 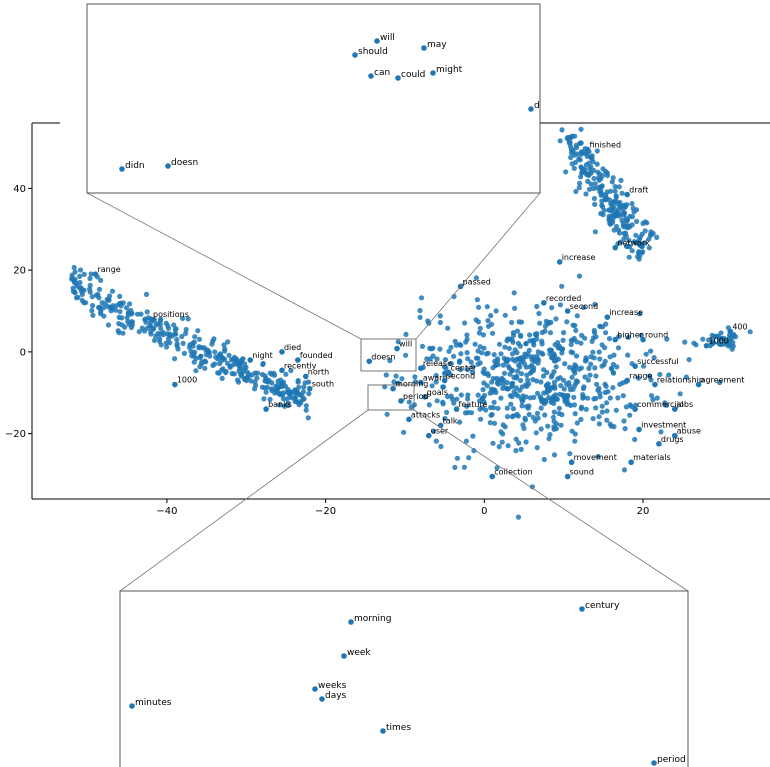 What do you see at coordinates (355, 55) in the screenshot?
I see `inset-point` at bounding box center [355, 55].